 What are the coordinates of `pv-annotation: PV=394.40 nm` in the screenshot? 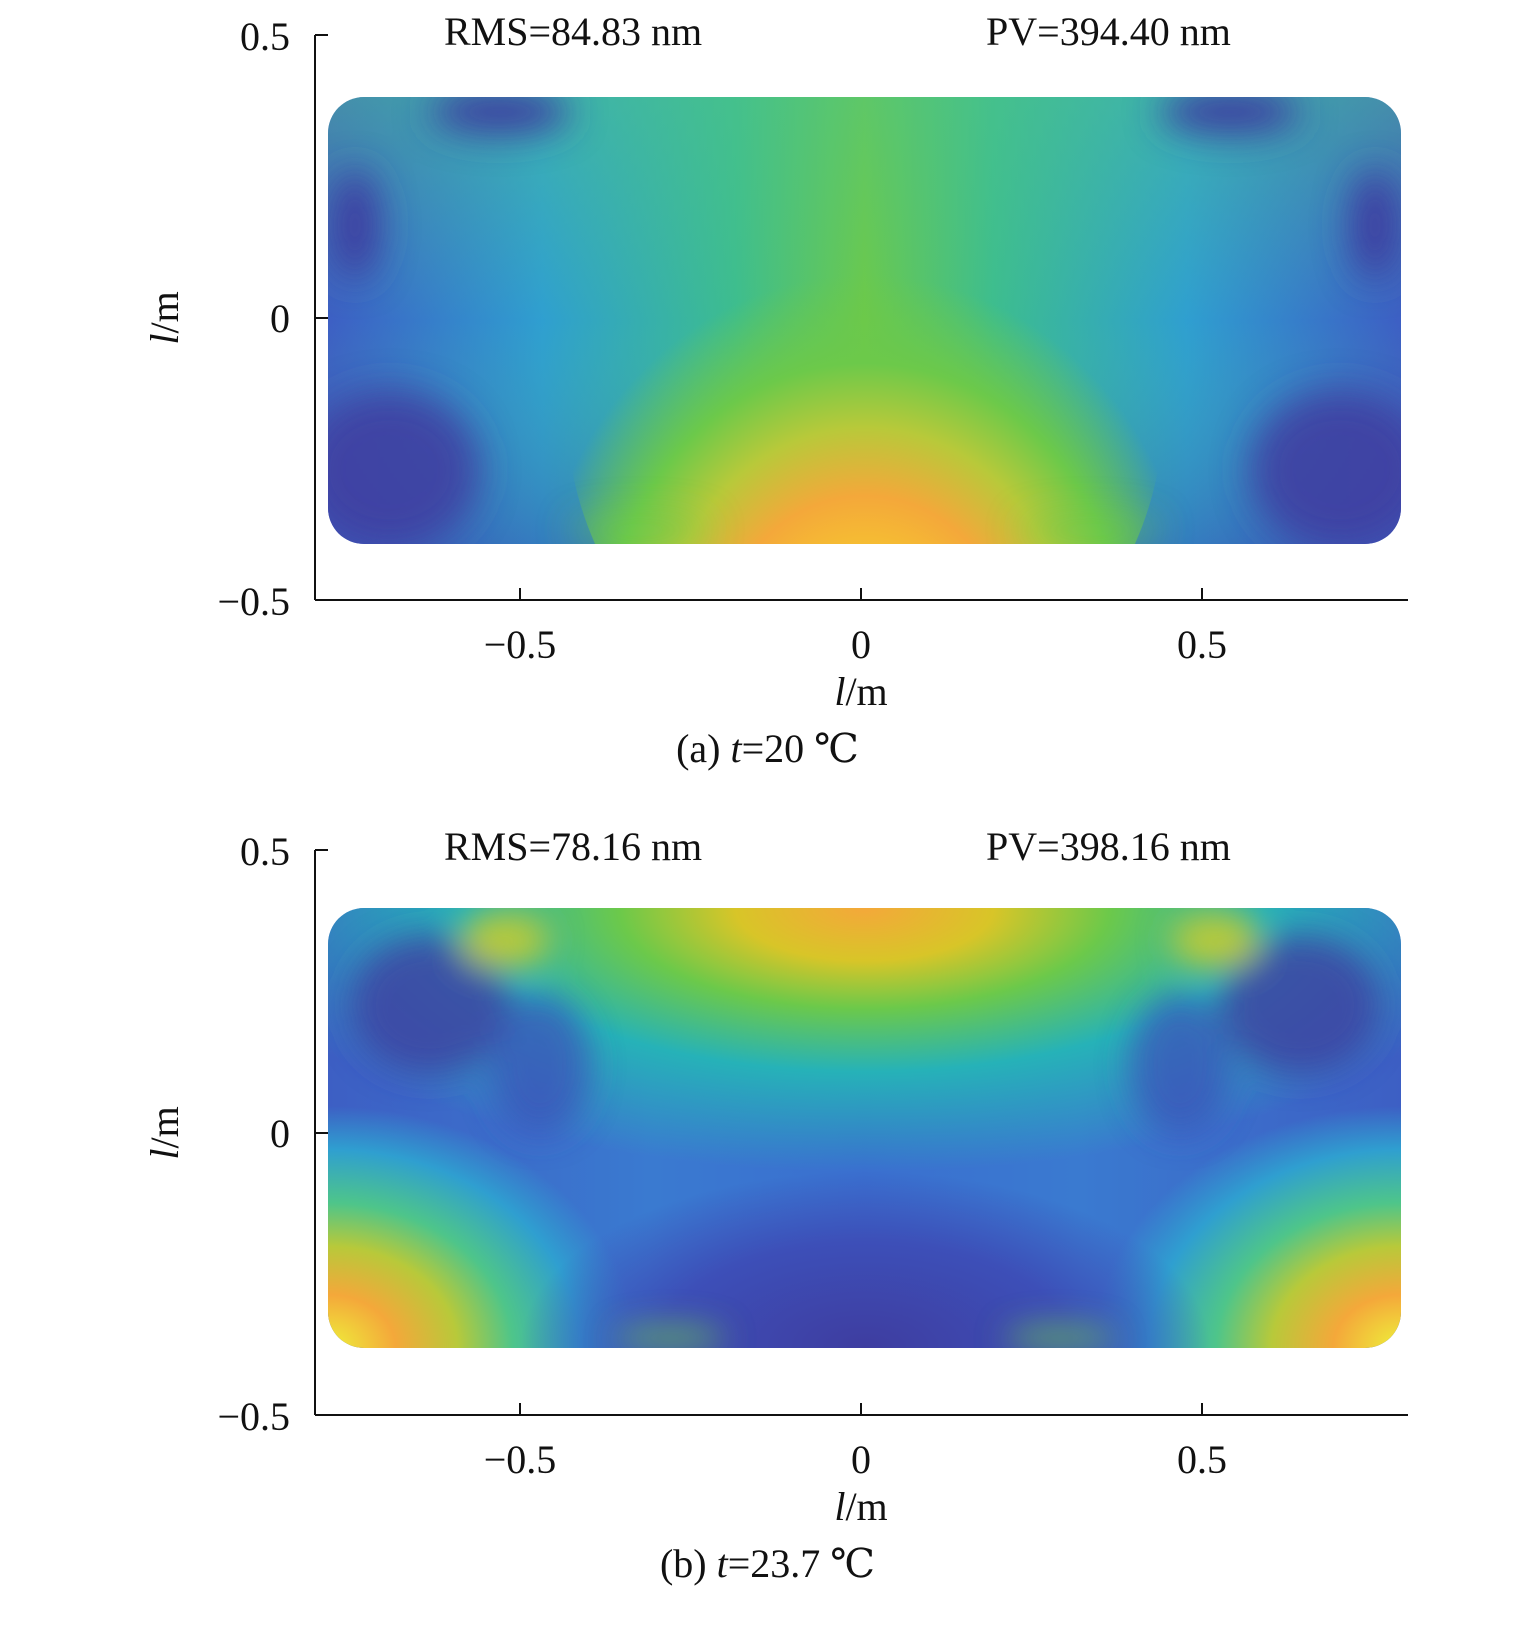 It's located at (1108, 31).